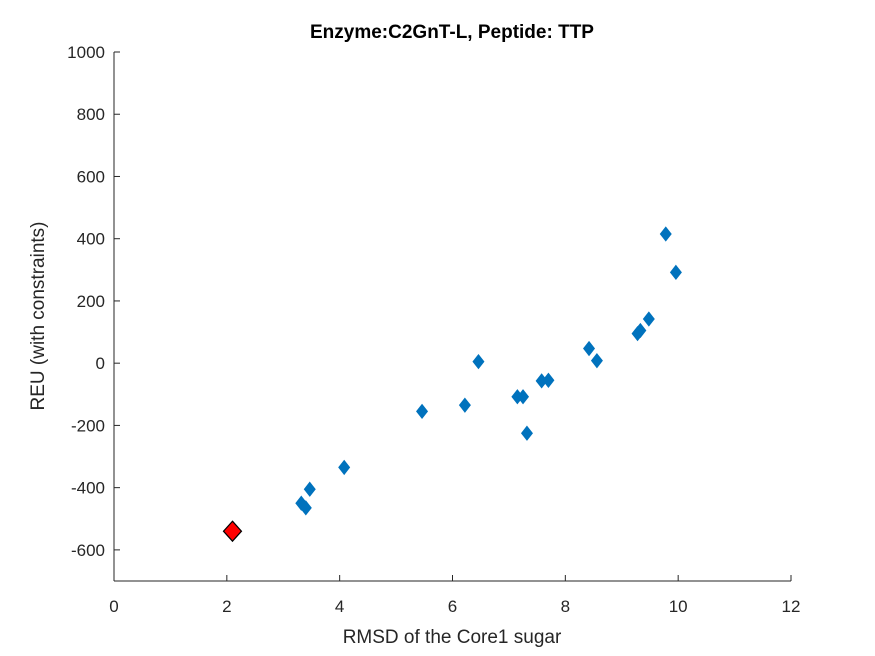 Image resolution: width=875 pixels, height=656 pixels. Describe the element at coordinates (91, 239) in the screenshot. I see `y-tick-label: 400` at that location.